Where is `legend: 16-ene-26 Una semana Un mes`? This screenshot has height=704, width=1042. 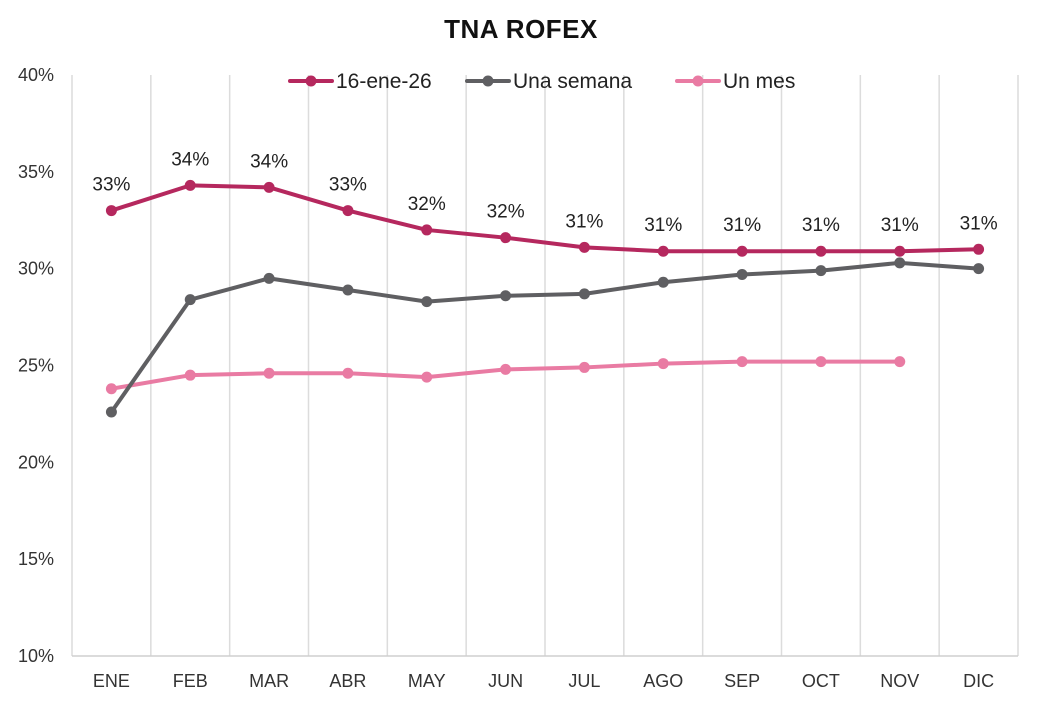 legend: 16-ene-26 Una semana Un mes is located at coordinates (541, 81).